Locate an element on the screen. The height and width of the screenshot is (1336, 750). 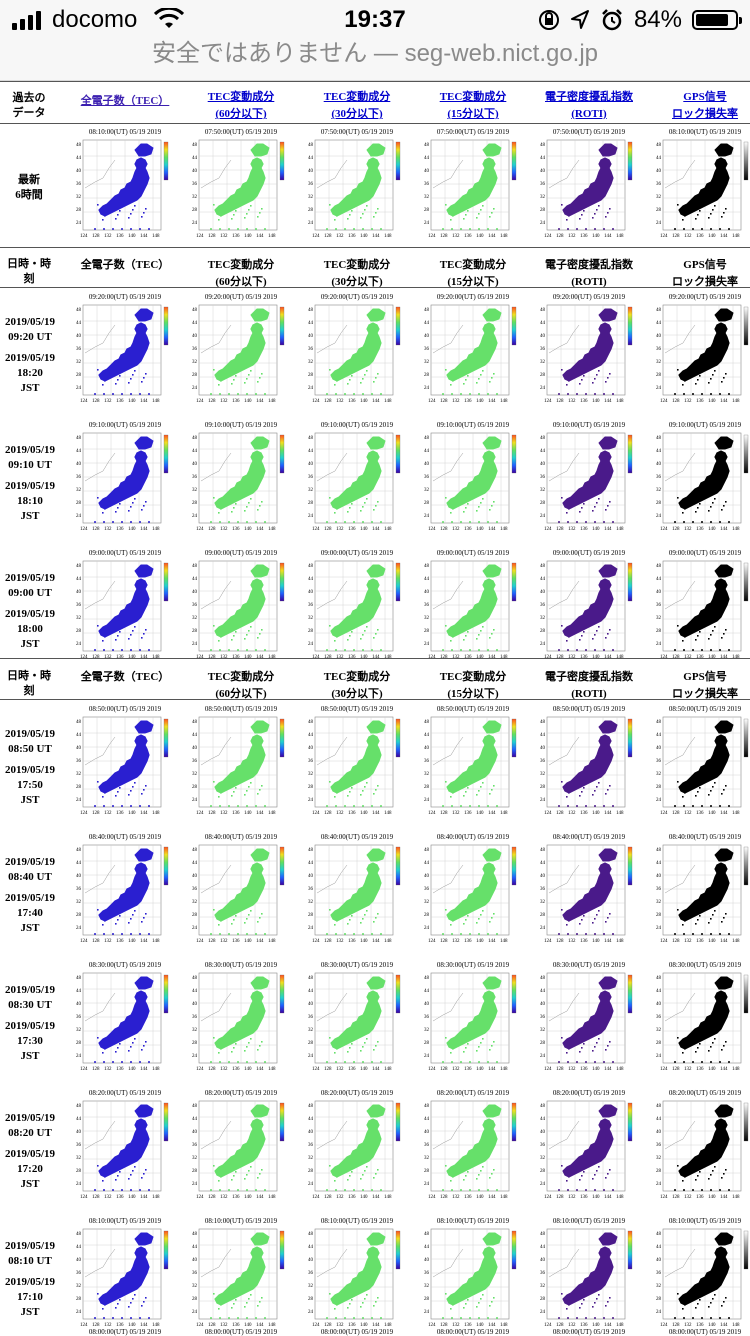
map-timestamp: 08:00:00(UT) 05/19 2019 is located at coordinates (589, 1332).